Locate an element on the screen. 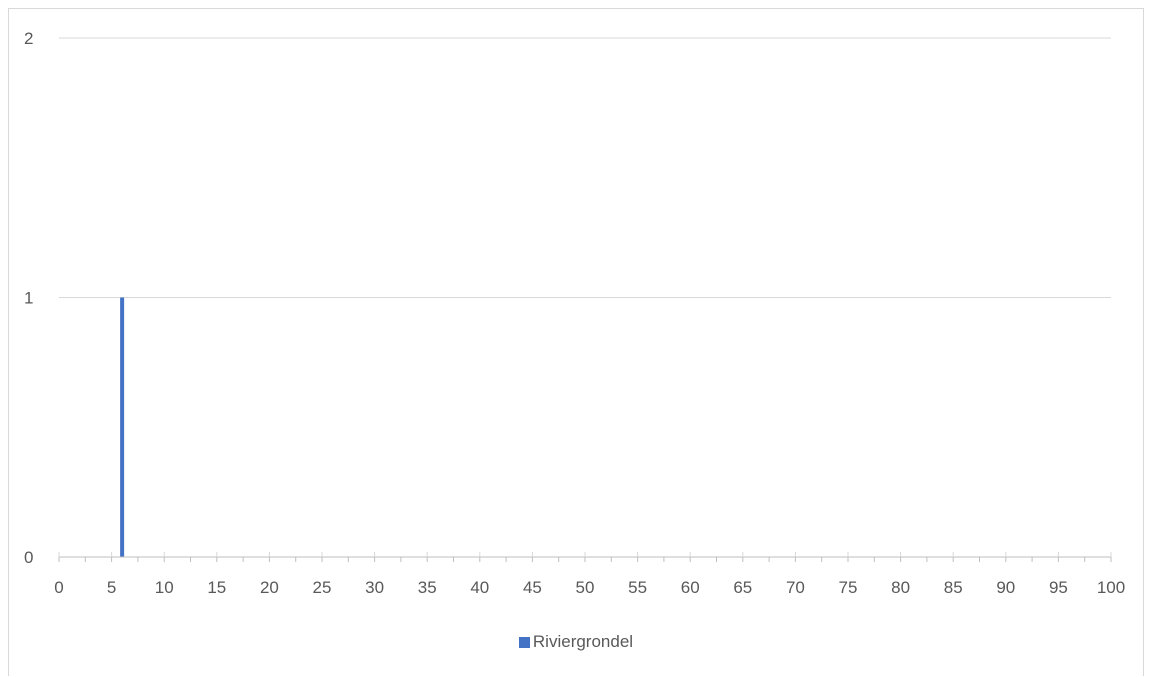 The height and width of the screenshot is (677, 1152). x-tick-label: 5 is located at coordinates (111, 587).